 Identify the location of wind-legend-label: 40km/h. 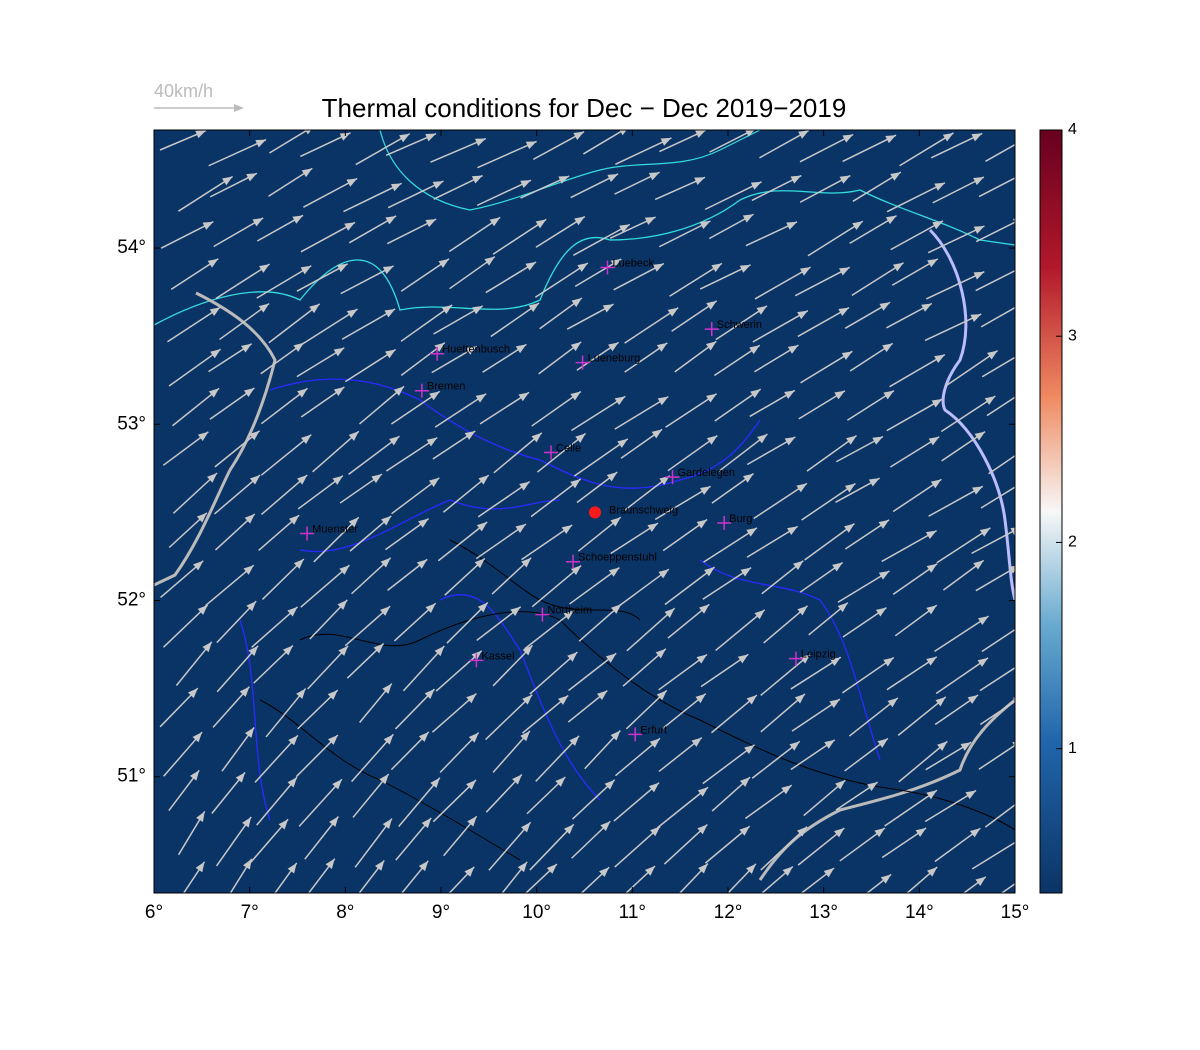
(183, 91).